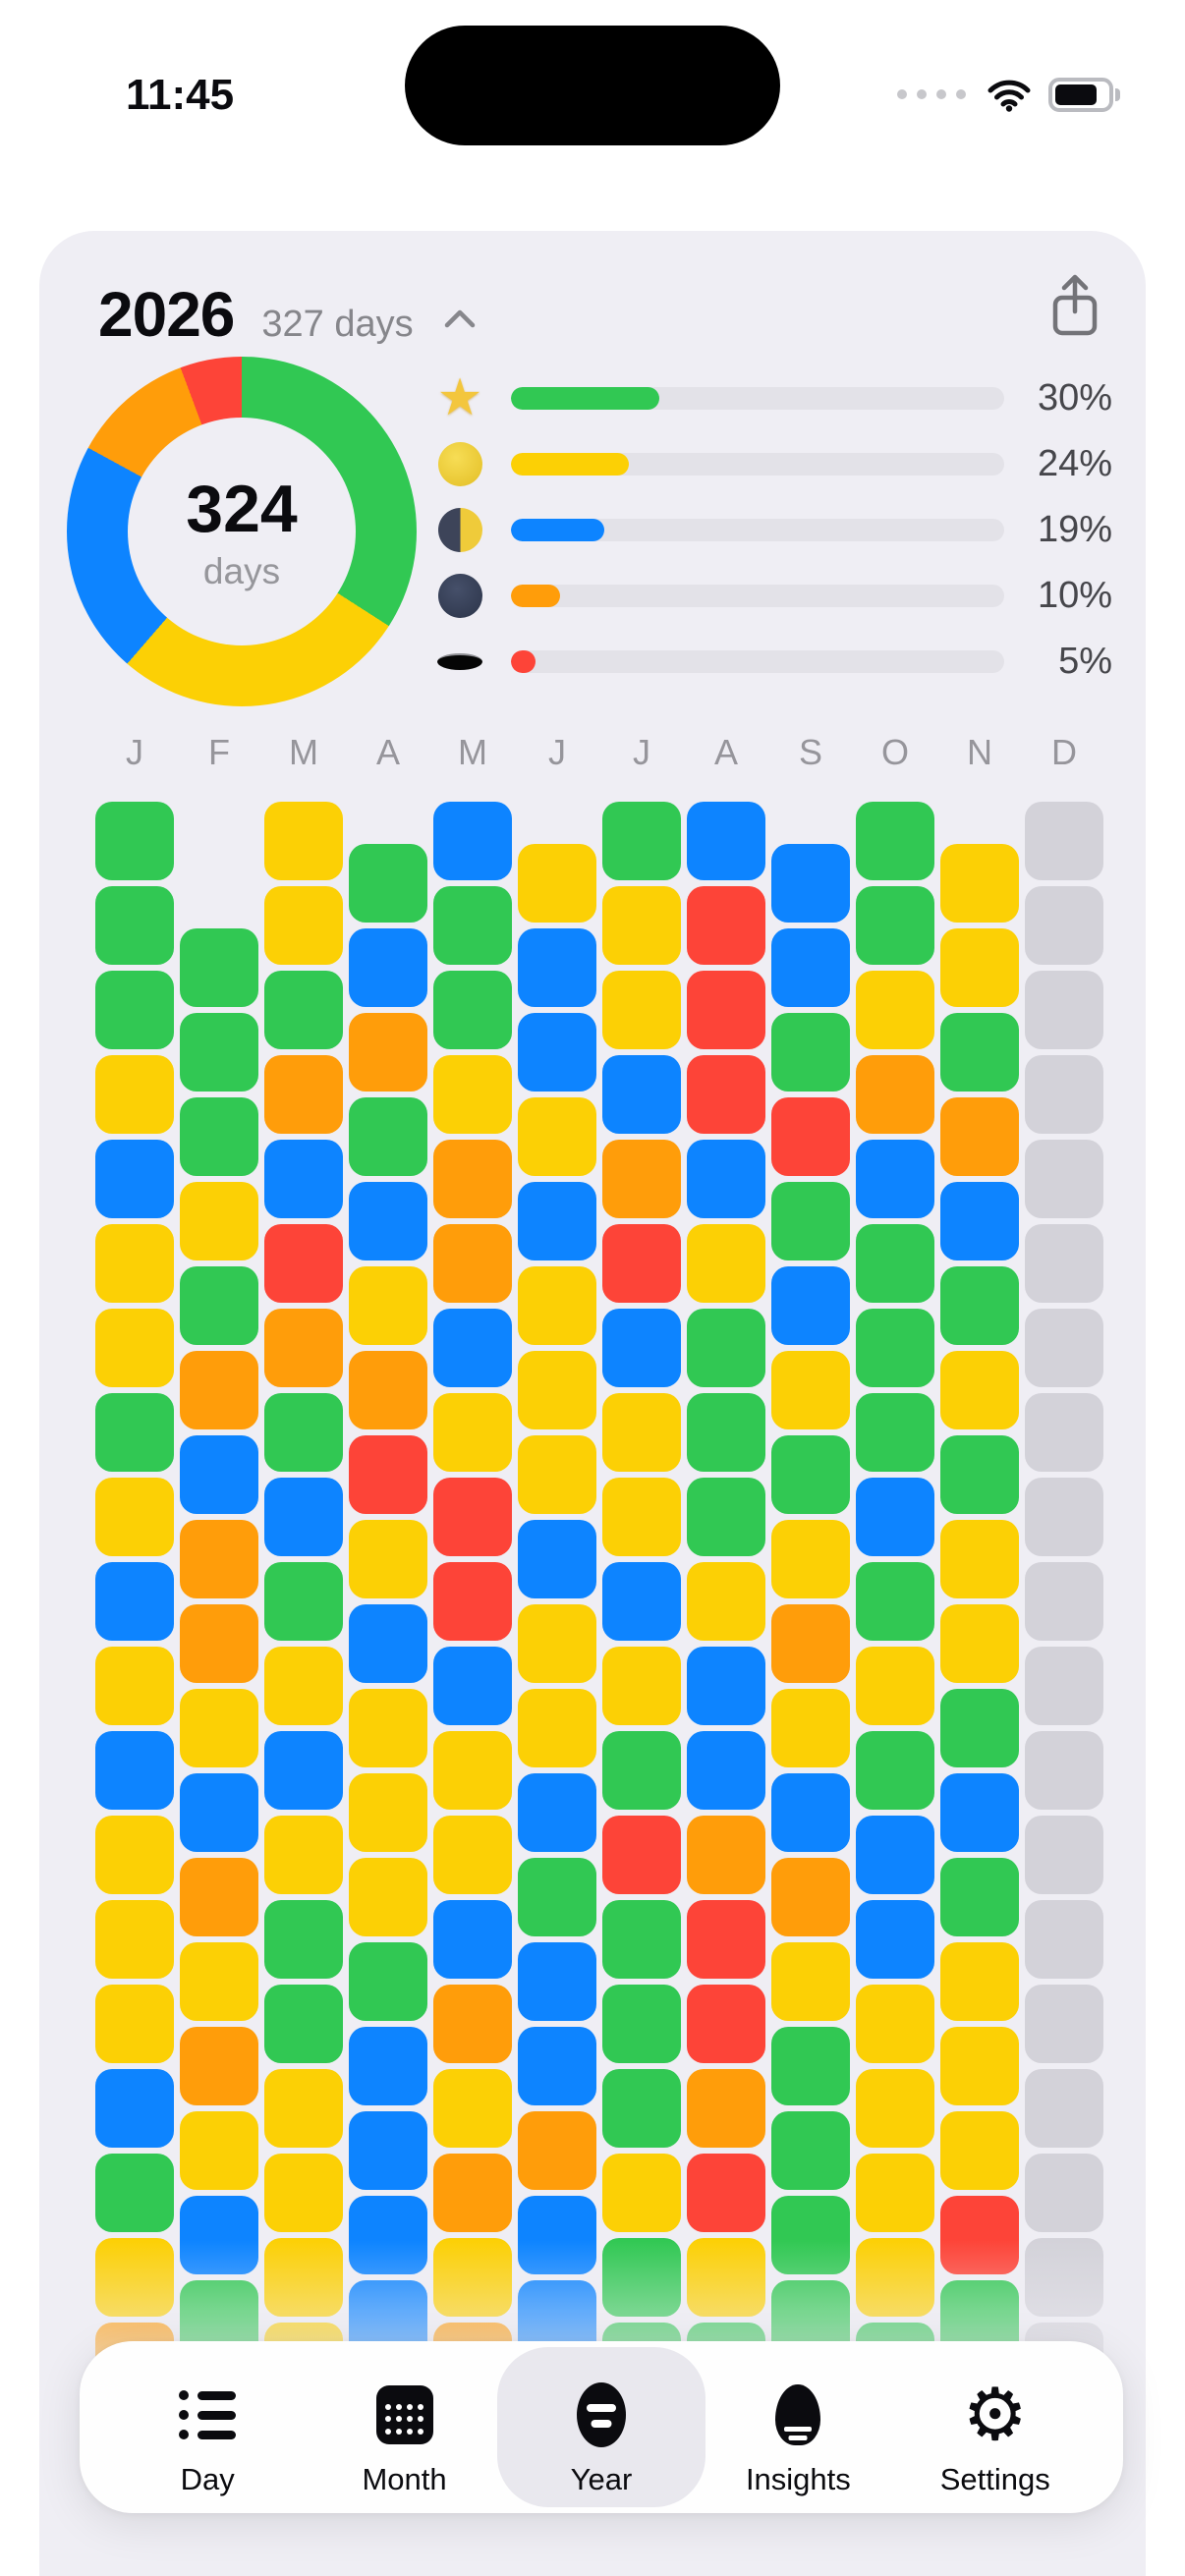 This screenshot has width=1185, height=2576. Describe the element at coordinates (460, 322) in the screenshot. I see `collapse-summary-button` at that location.